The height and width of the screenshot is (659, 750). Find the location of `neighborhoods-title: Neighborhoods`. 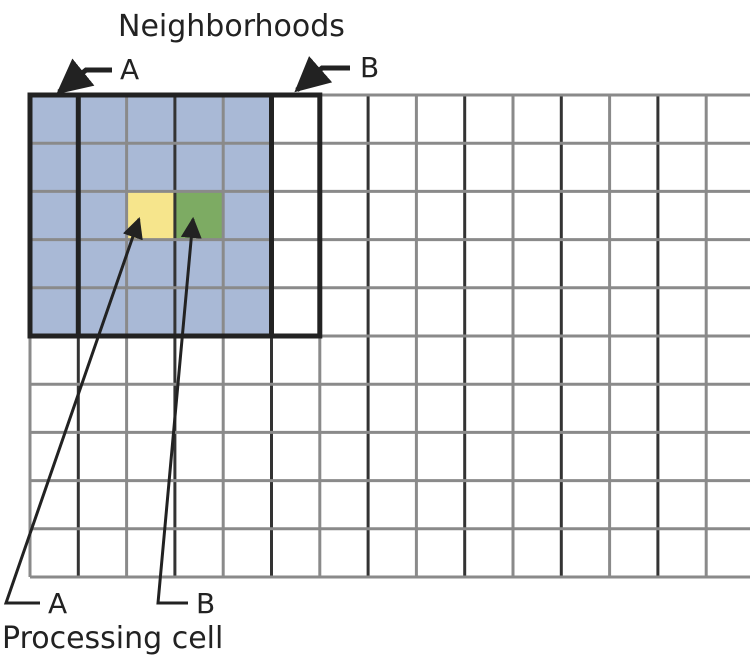

neighborhoods-title: Neighborhoods is located at coordinates (231, 26).